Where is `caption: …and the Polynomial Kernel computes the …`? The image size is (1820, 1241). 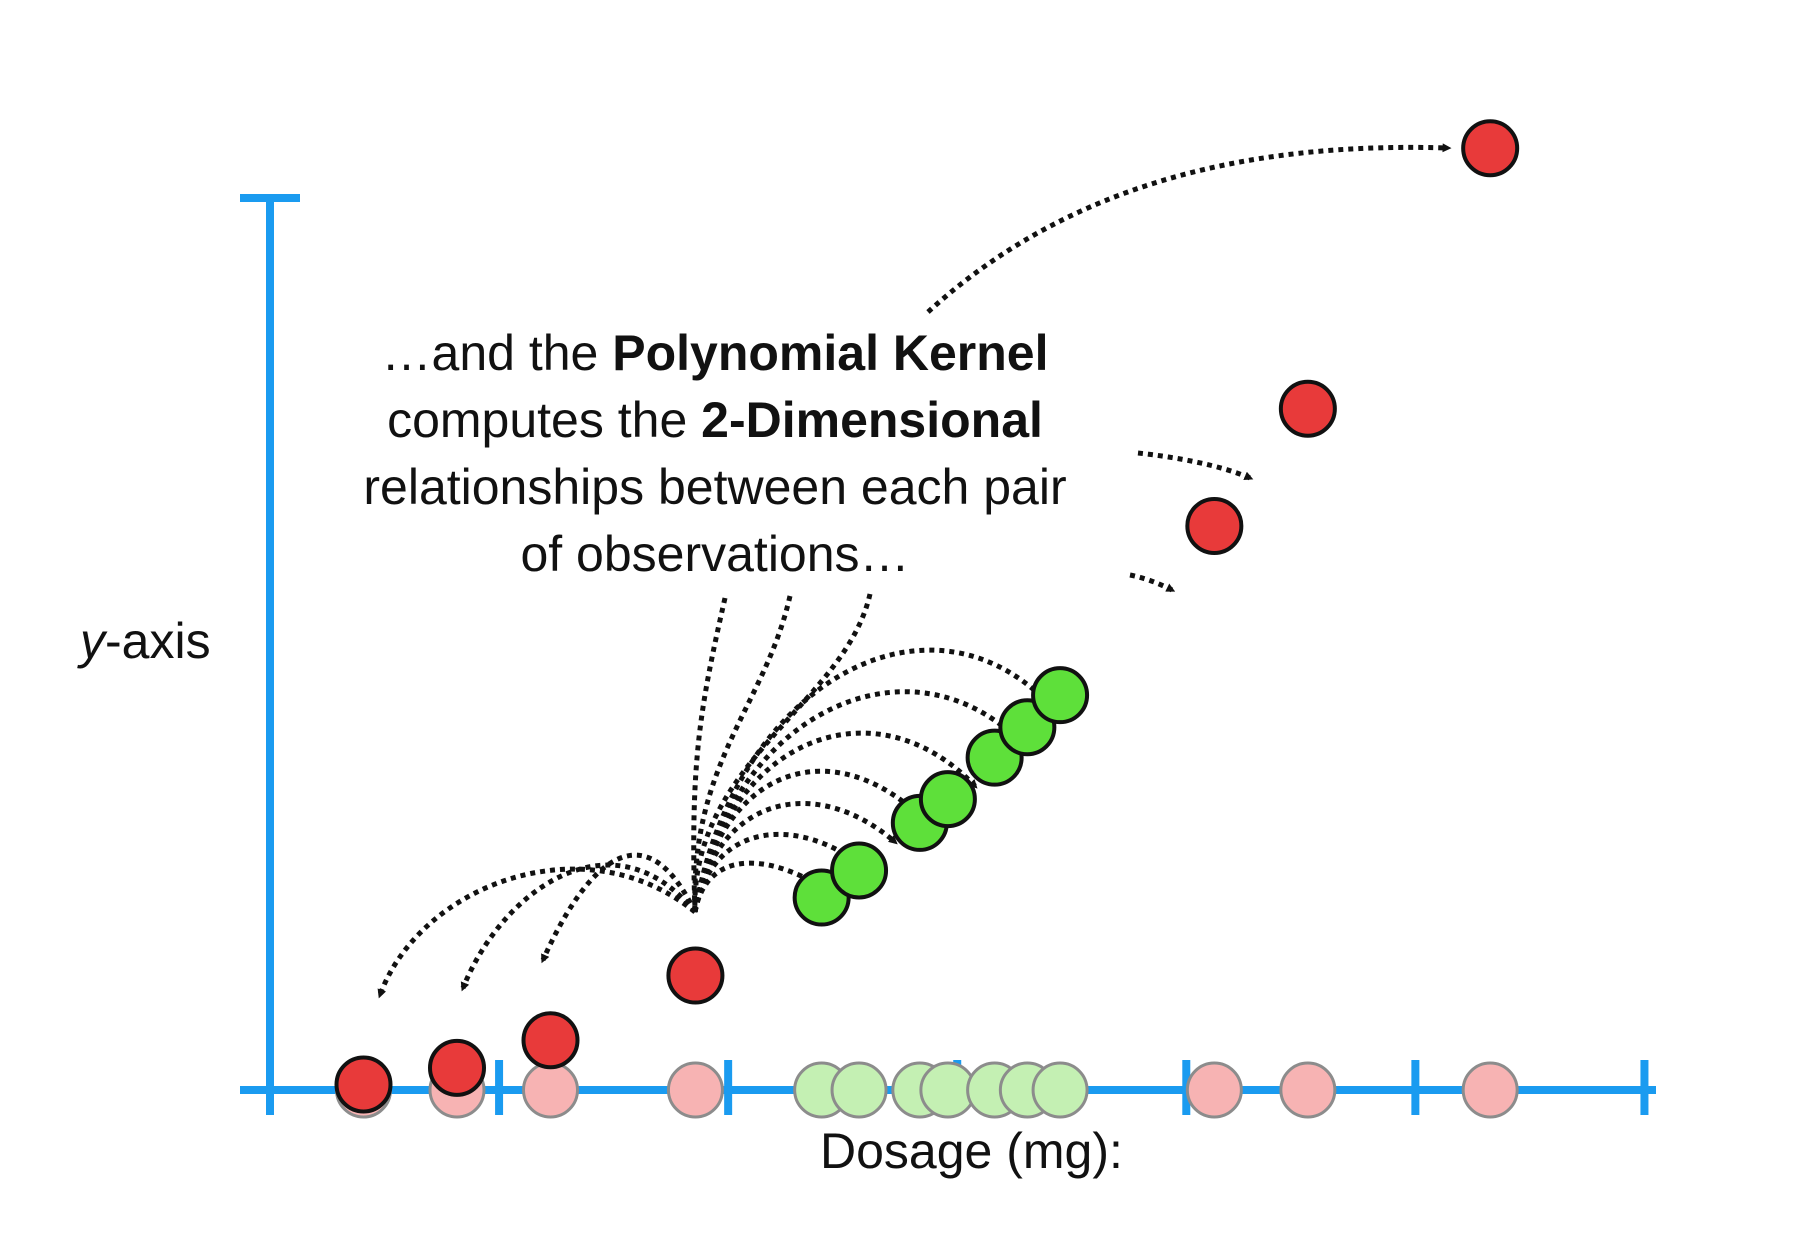 caption: …and the Polynomial Kernel computes the … is located at coordinates (715, 454).